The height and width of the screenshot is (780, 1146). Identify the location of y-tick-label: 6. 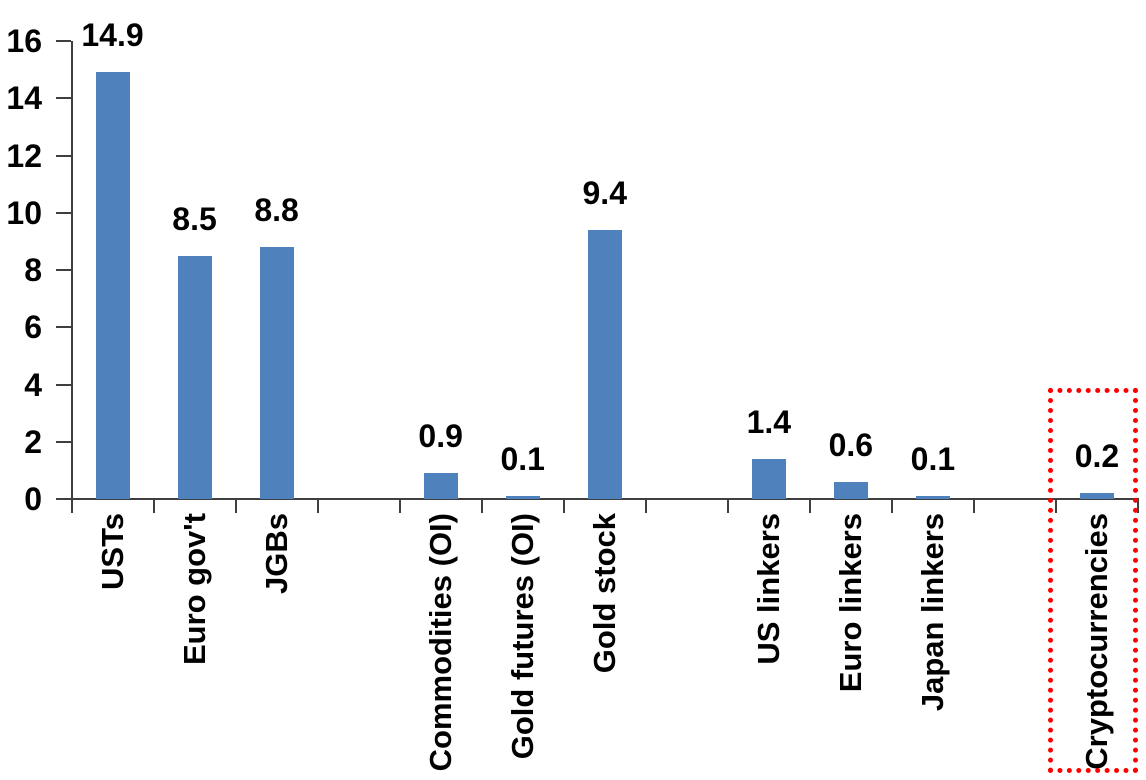
(33, 327).